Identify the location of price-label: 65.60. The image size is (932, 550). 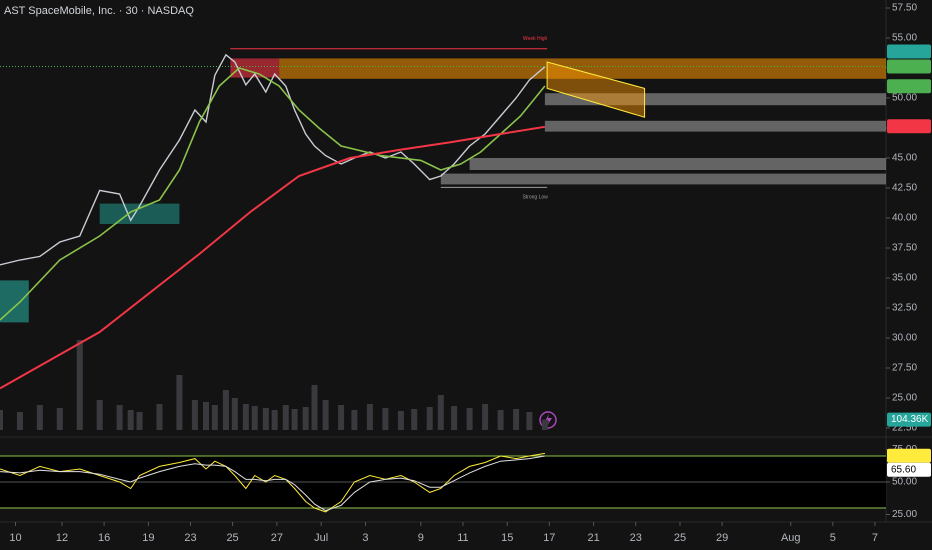
(903, 469).